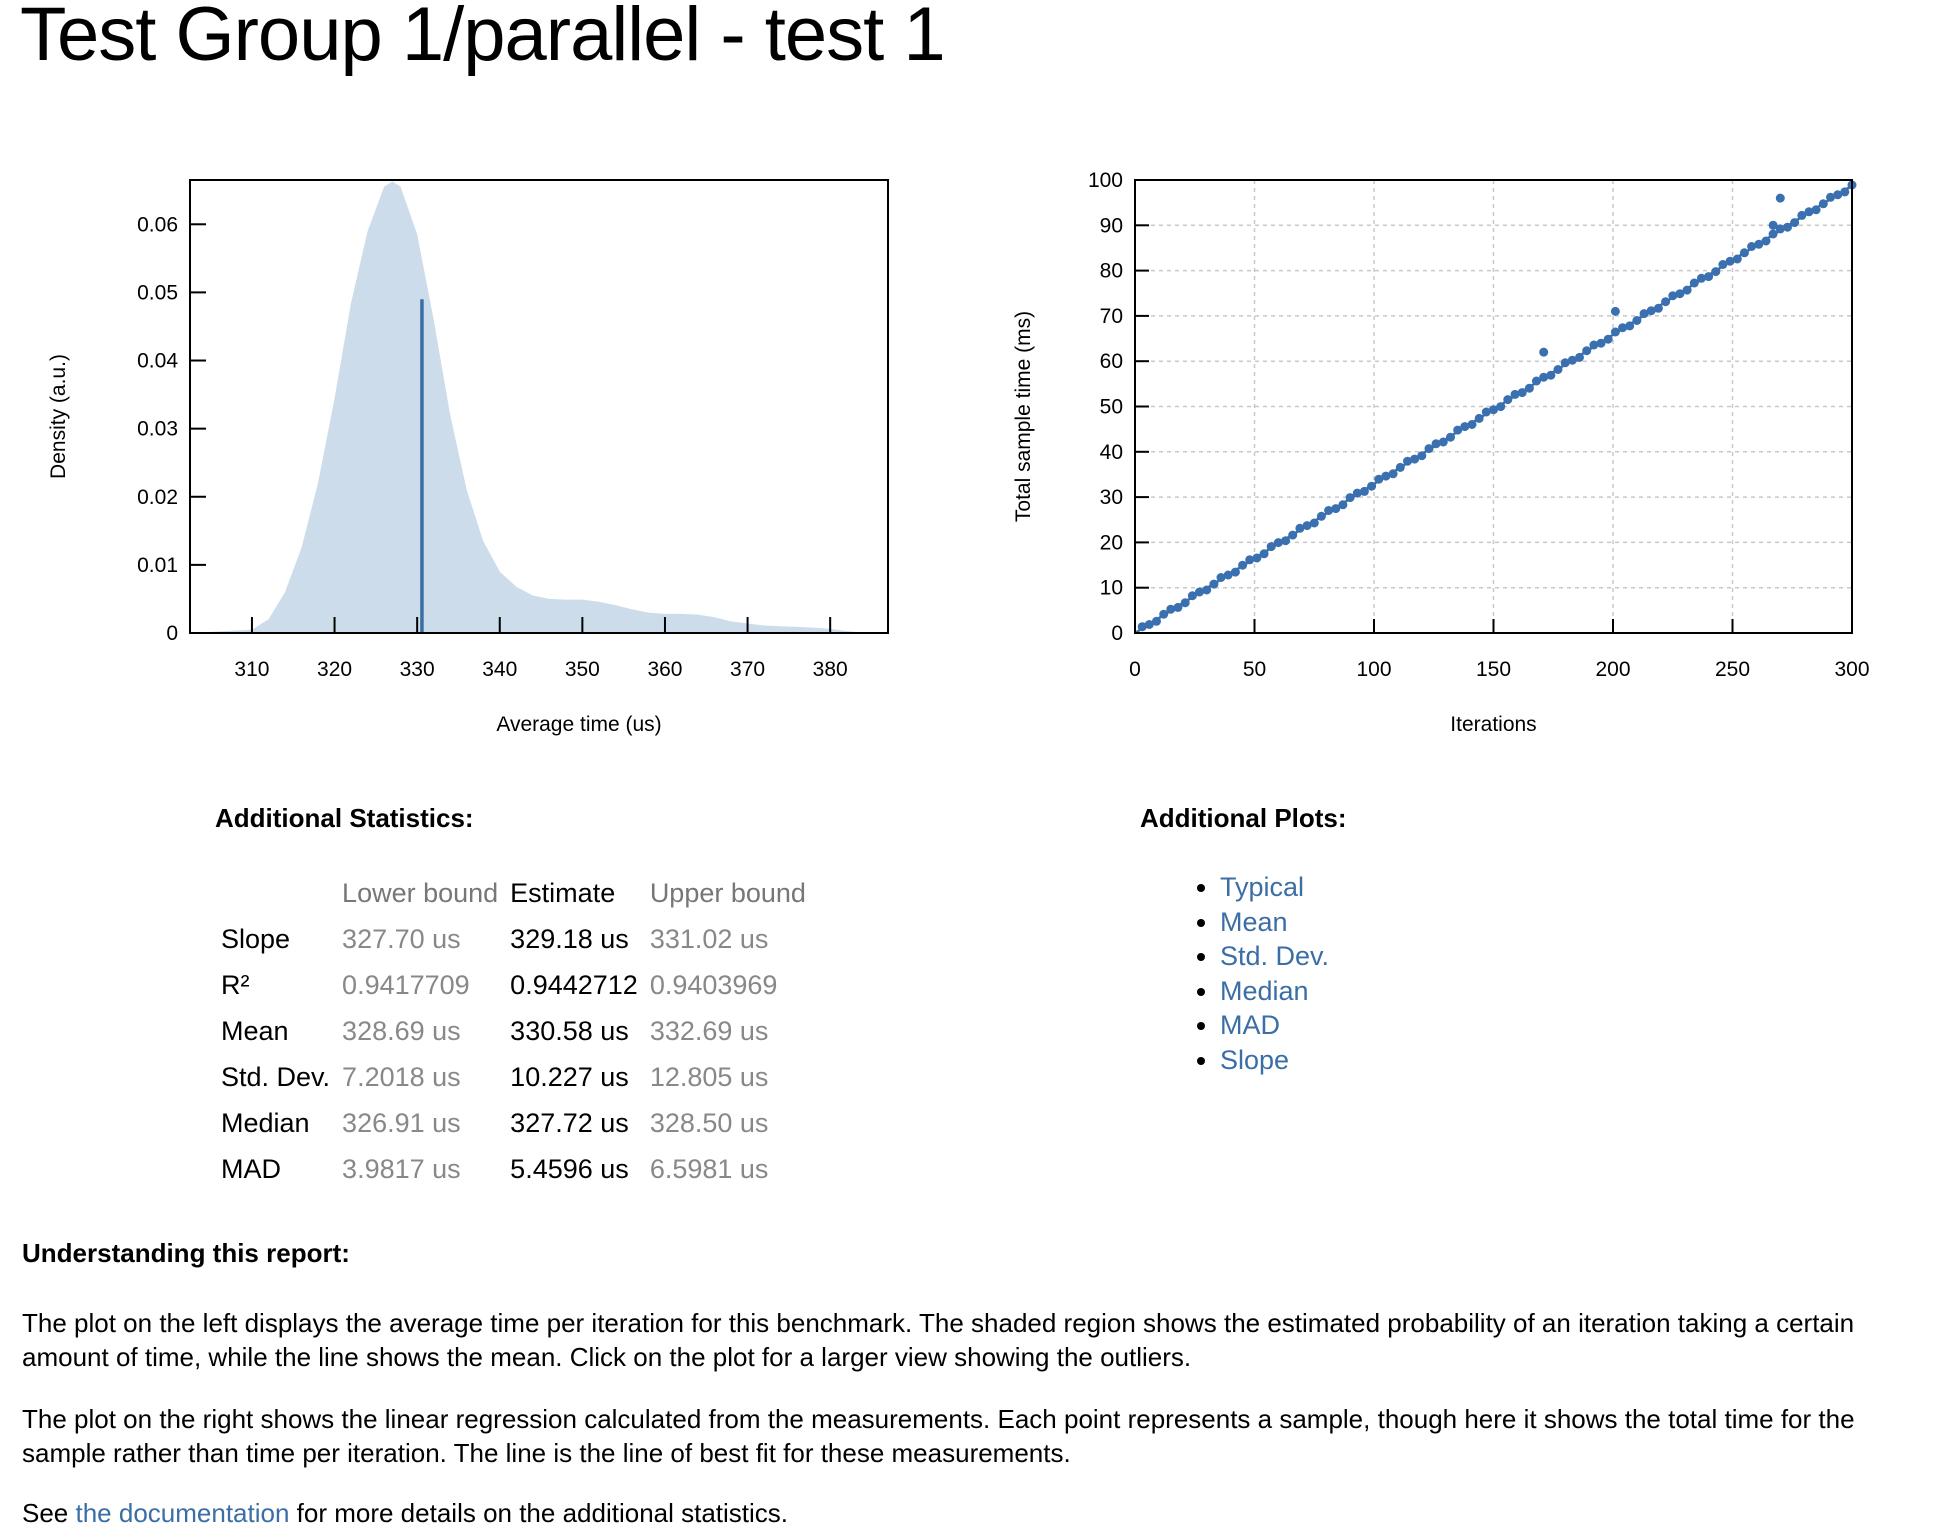 The width and height of the screenshot is (1940, 1530). Describe the element at coordinates (747, 669) in the screenshot. I see `x-tick-label: 370` at that location.